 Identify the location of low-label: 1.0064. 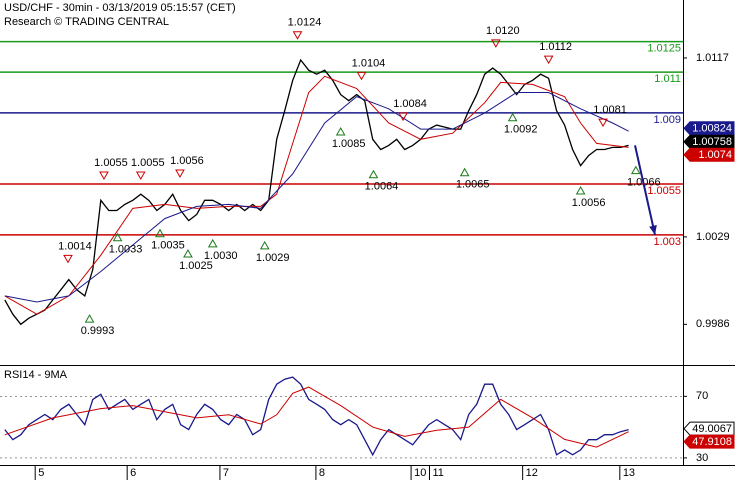
(382, 187).